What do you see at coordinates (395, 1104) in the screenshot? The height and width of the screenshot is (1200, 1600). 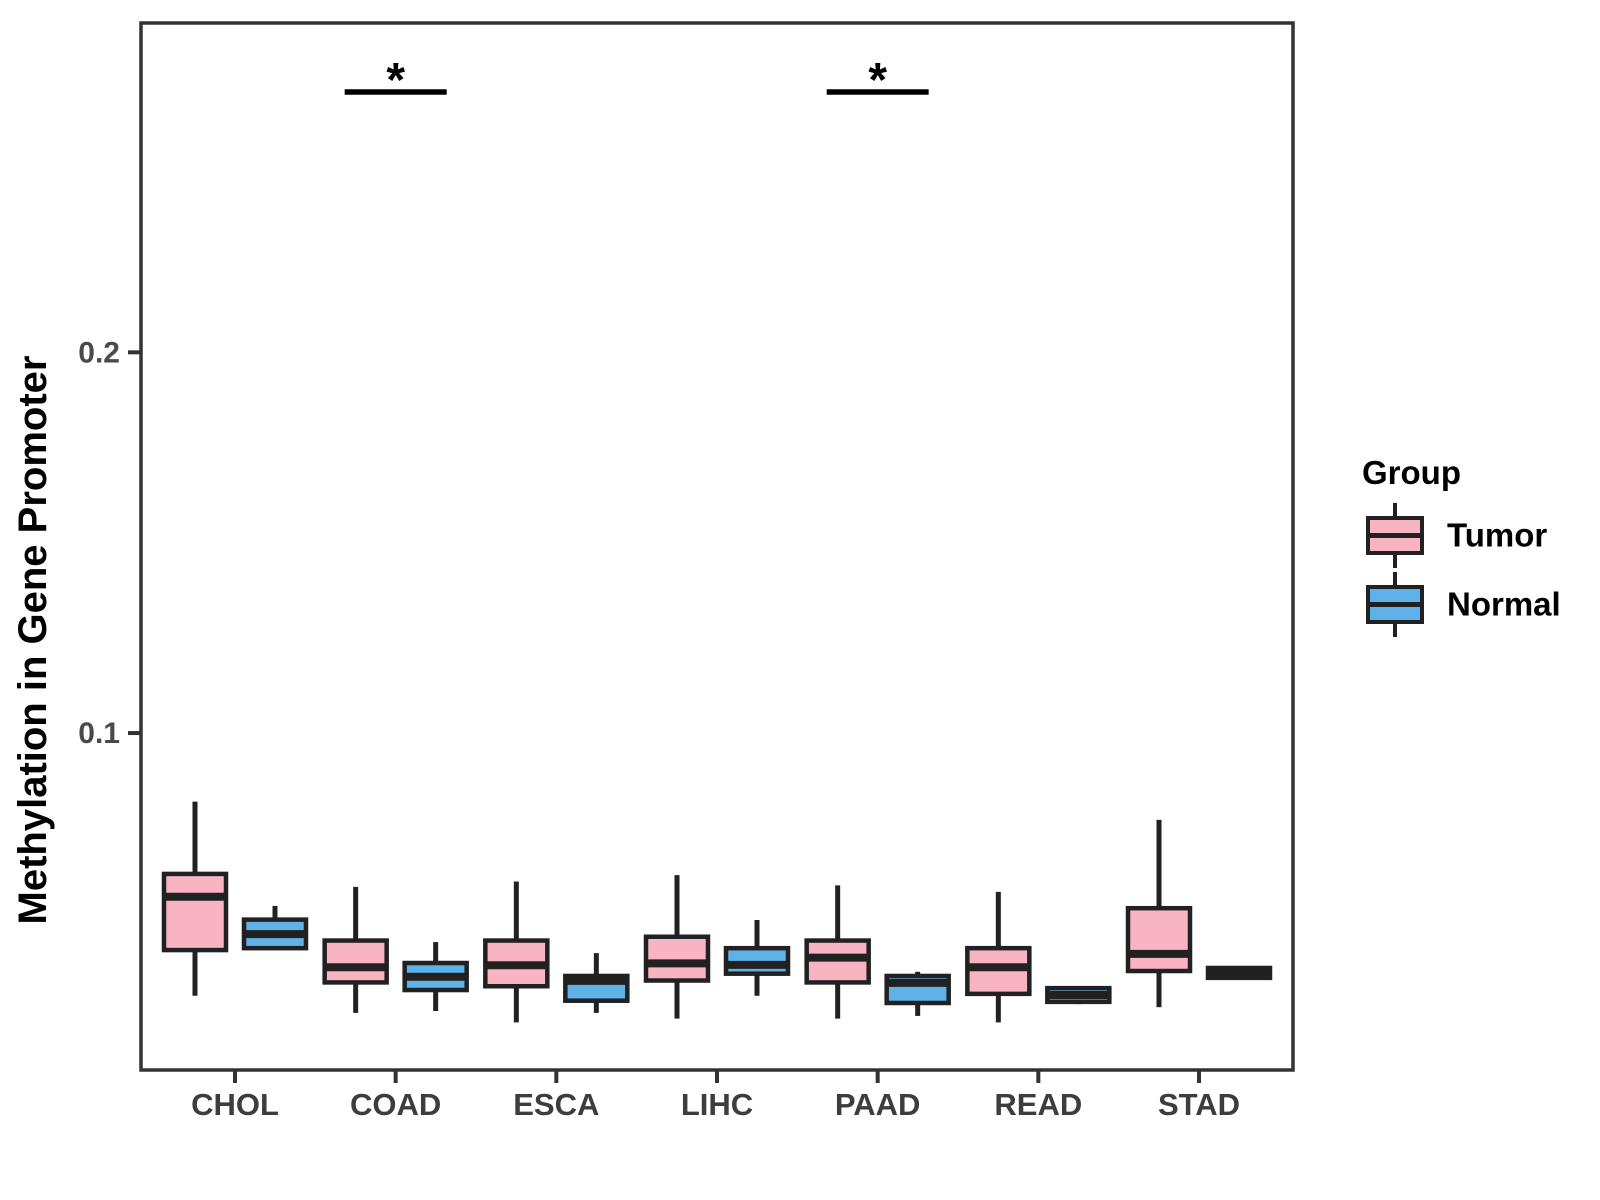 I see `x-tick-label-coad: COAD` at bounding box center [395, 1104].